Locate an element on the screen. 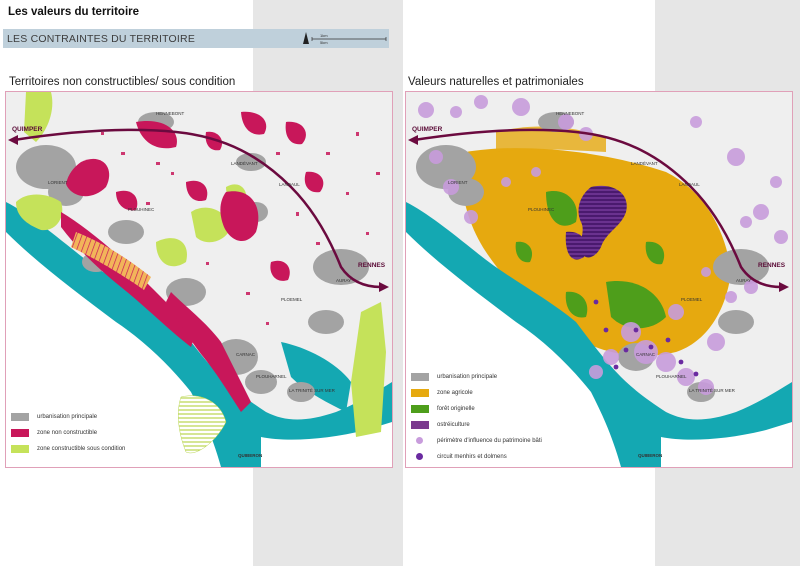  legend-item: forêt originelle is located at coordinates (476, 408).